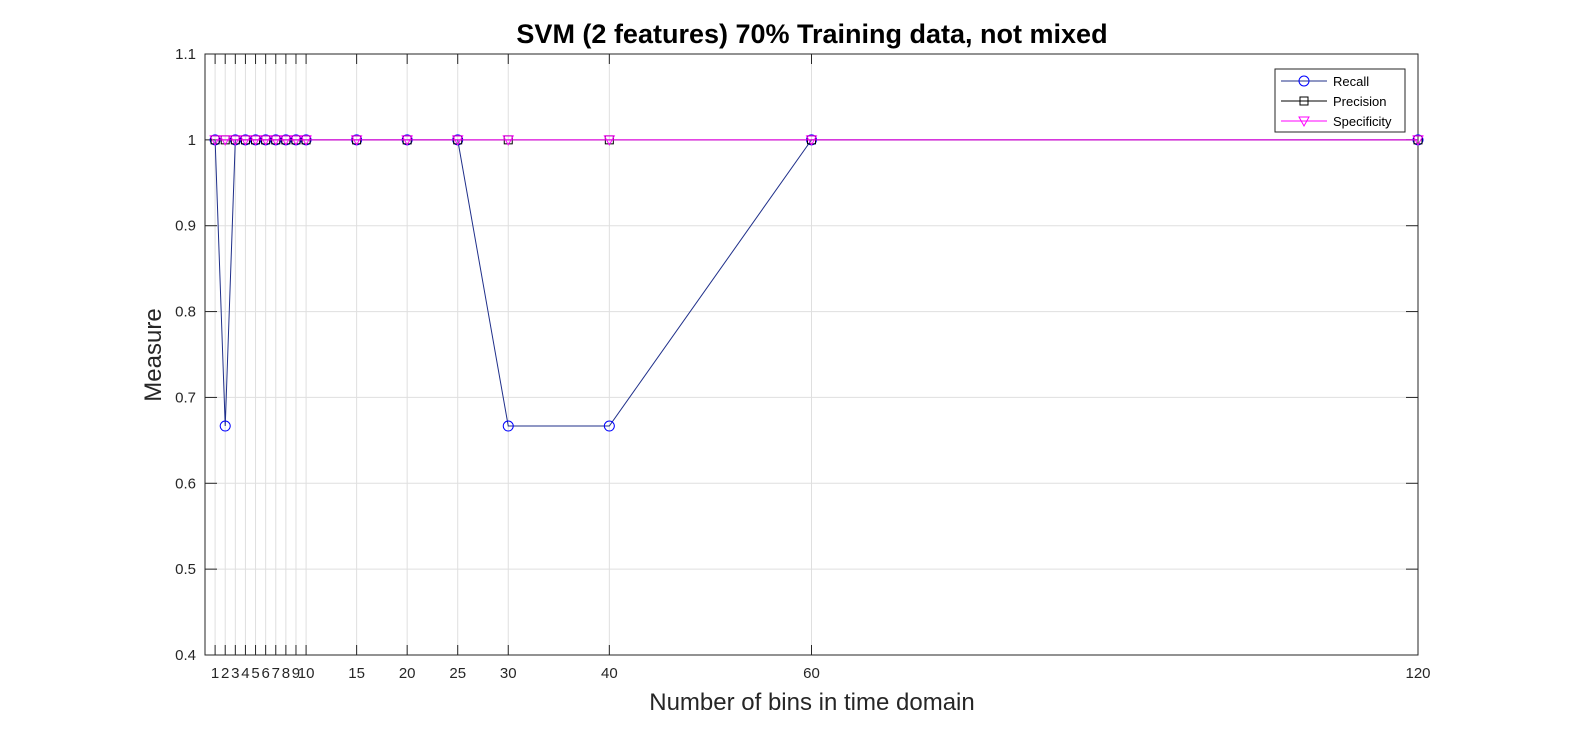 The image size is (1570, 737). Describe the element at coordinates (185, 54) in the screenshot. I see `y-tick-label: 1.1` at that location.